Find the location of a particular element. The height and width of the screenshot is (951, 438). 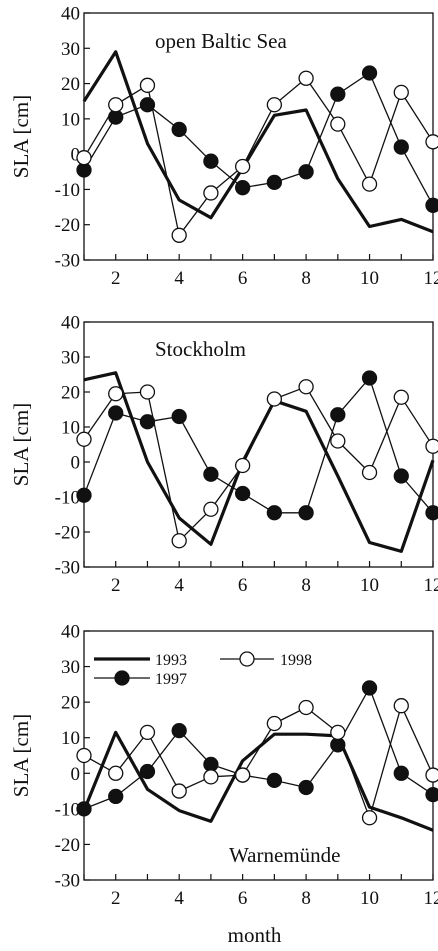

x-axis-label: month is located at coordinates (255, 935).